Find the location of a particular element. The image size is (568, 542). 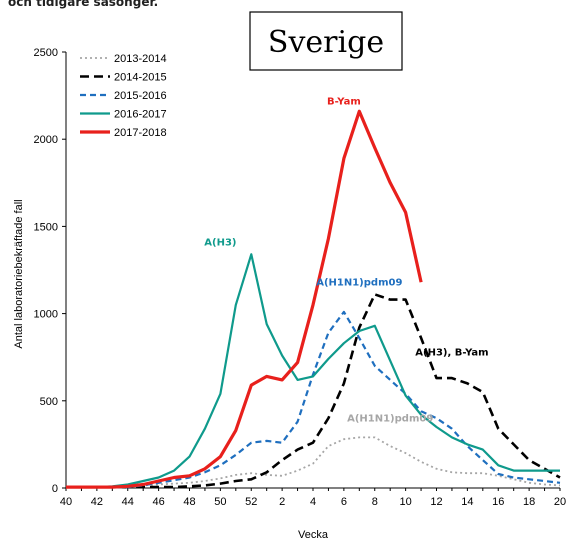

chart-title: Sverige is located at coordinates (326, 42).